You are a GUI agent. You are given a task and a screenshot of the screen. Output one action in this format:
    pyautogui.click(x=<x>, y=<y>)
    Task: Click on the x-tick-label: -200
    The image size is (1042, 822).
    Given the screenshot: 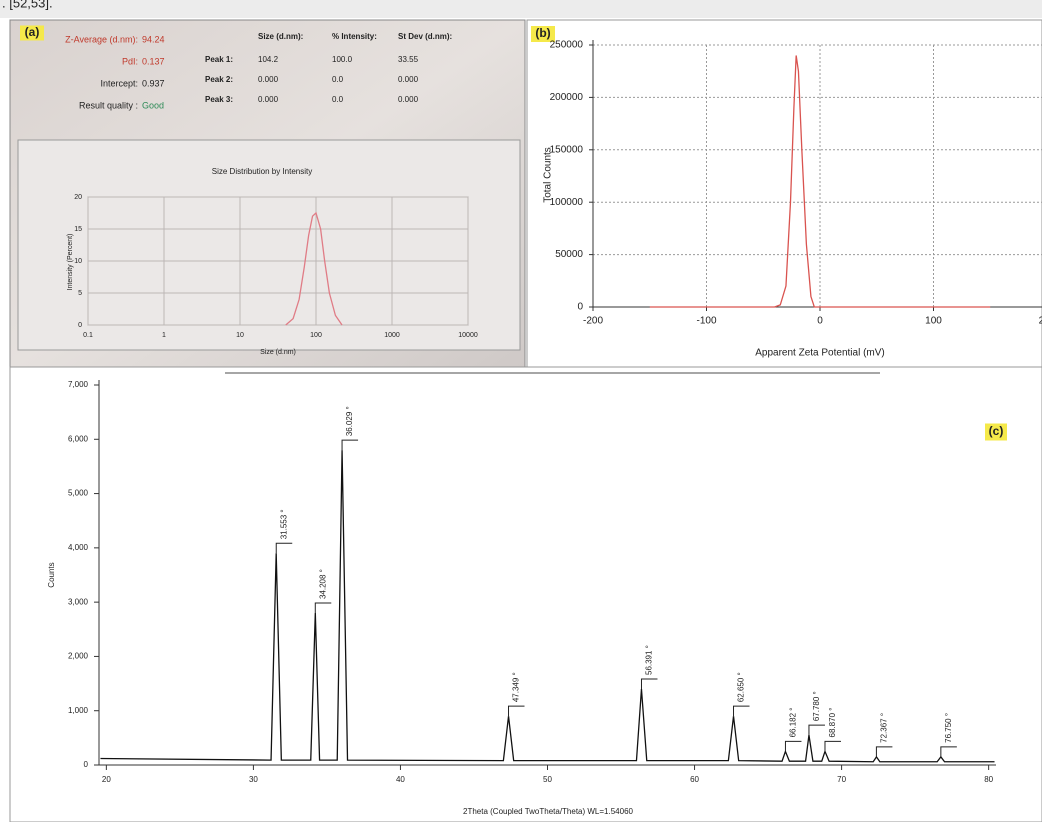 What is the action you would take?
    pyautogui.click(x=593, y=321)
    